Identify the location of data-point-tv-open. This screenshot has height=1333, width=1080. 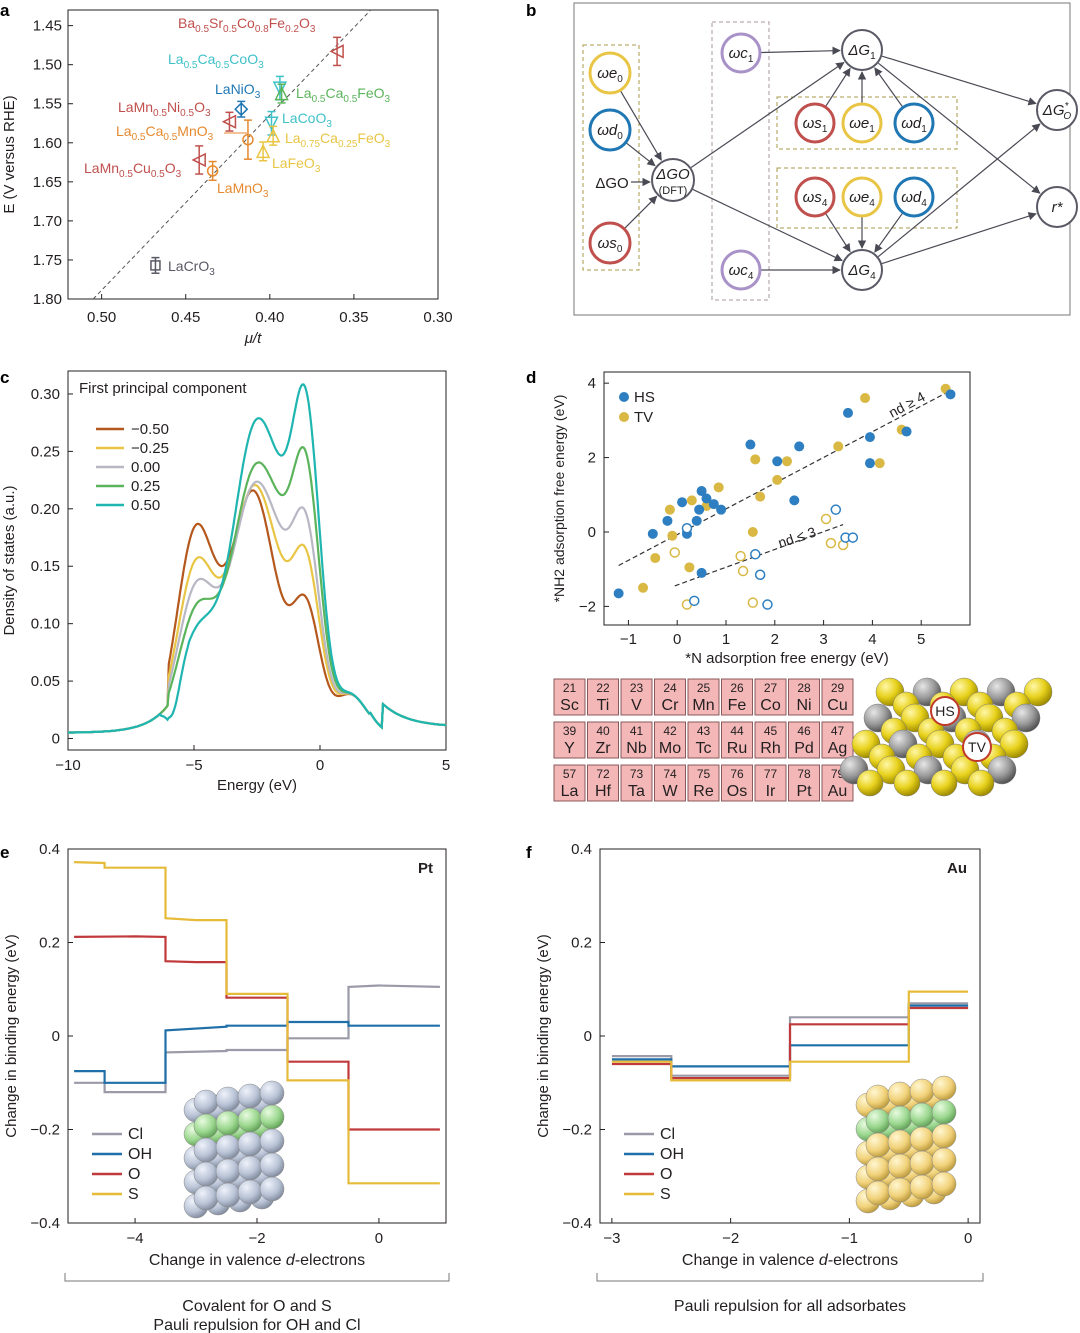
(740, 556).